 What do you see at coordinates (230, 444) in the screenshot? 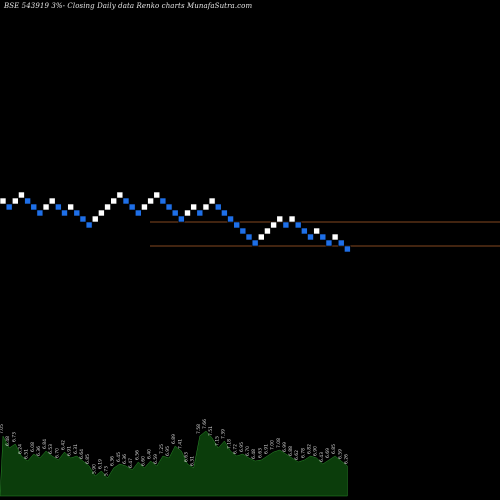
I see `volume-label: 7.18` at bounding box center [230, 444].